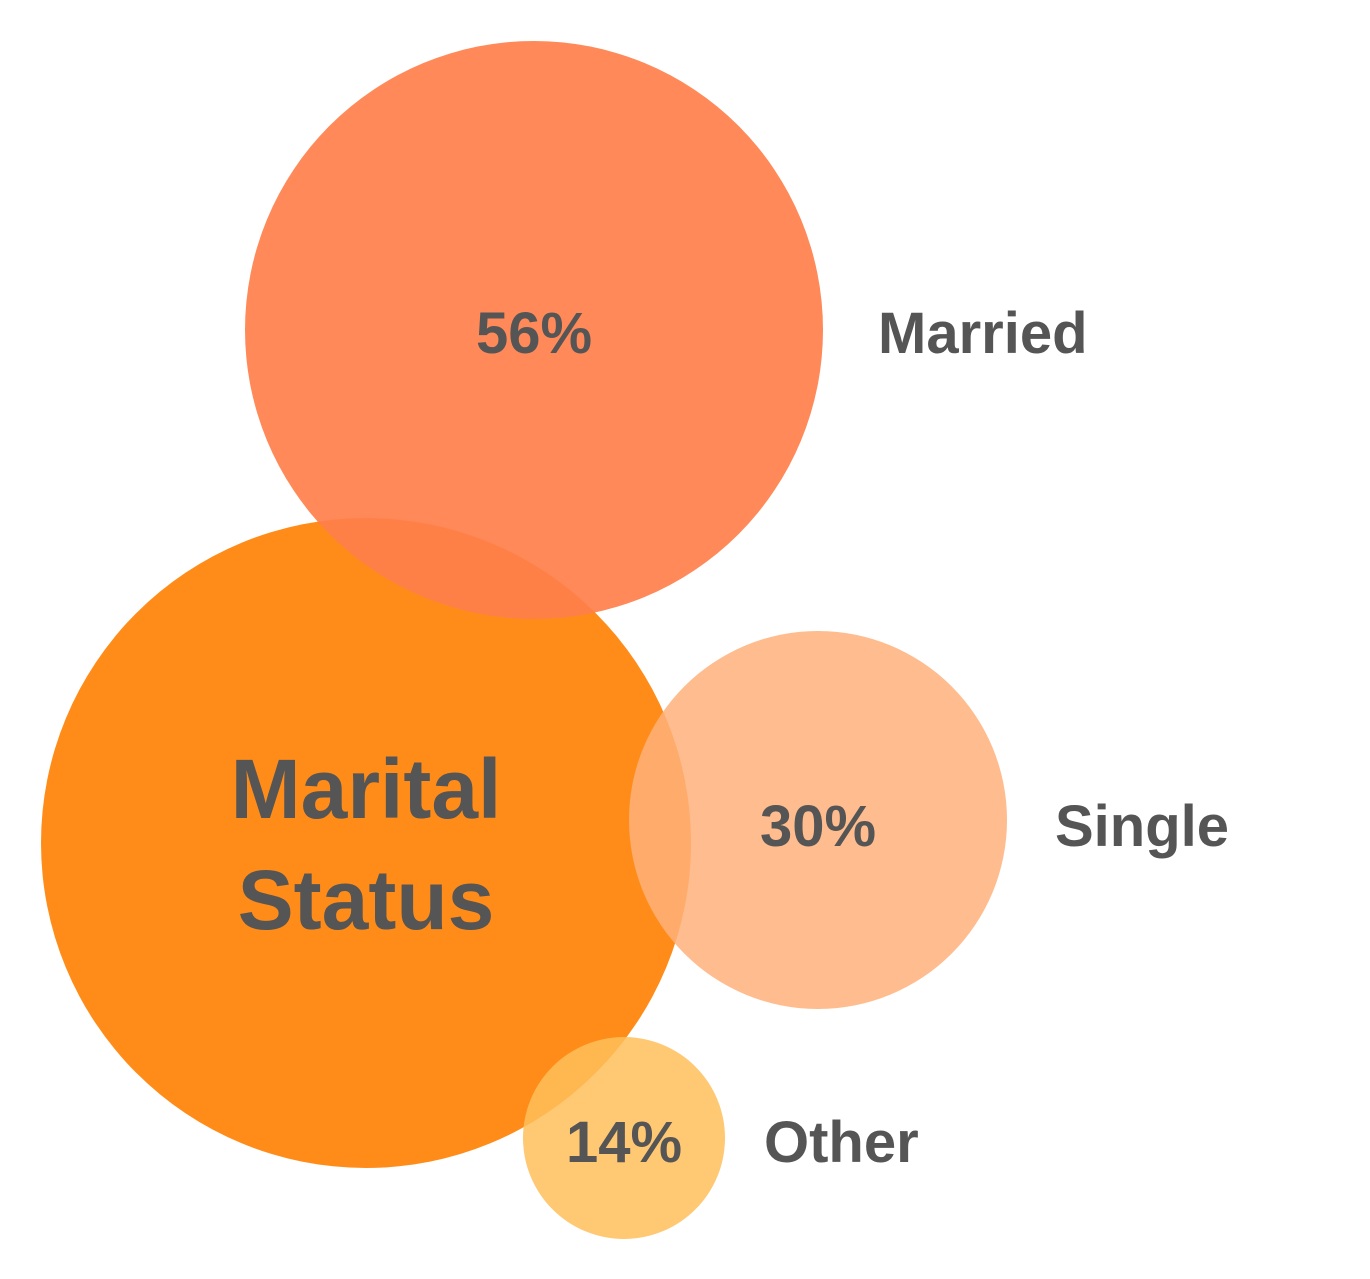 This screenshot has height=1279, width=1370. I want to click on chart-title-line-2: Status, so click(366, 900).